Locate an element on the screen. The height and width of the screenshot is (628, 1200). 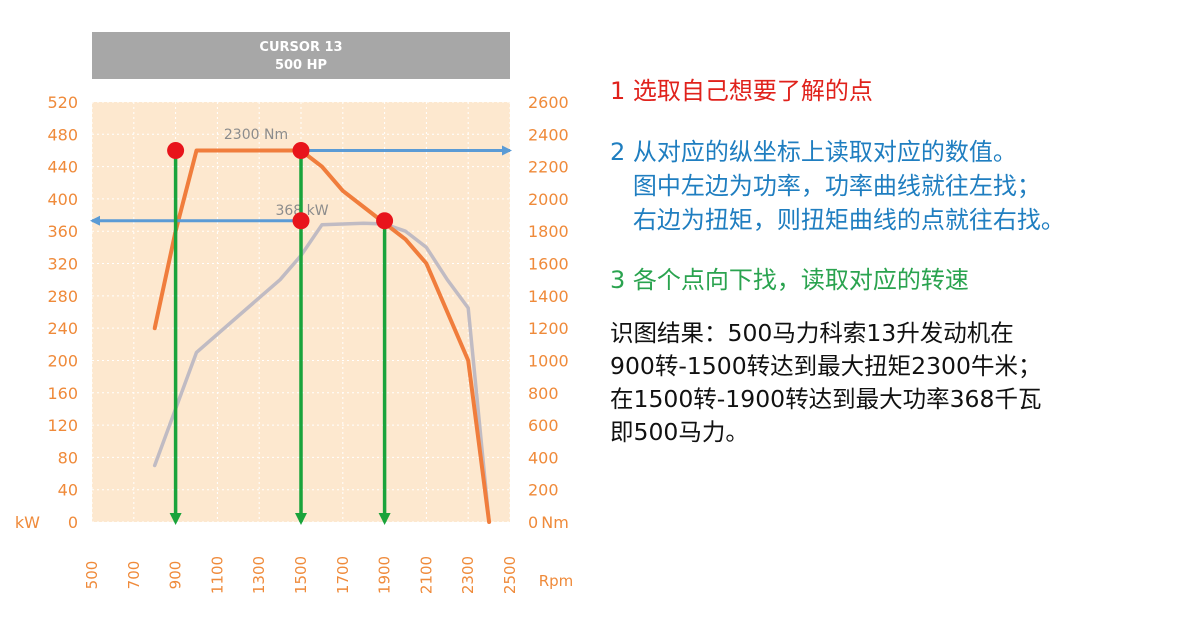
x-tick-label: 1500 is located at coordinates (301, 575).